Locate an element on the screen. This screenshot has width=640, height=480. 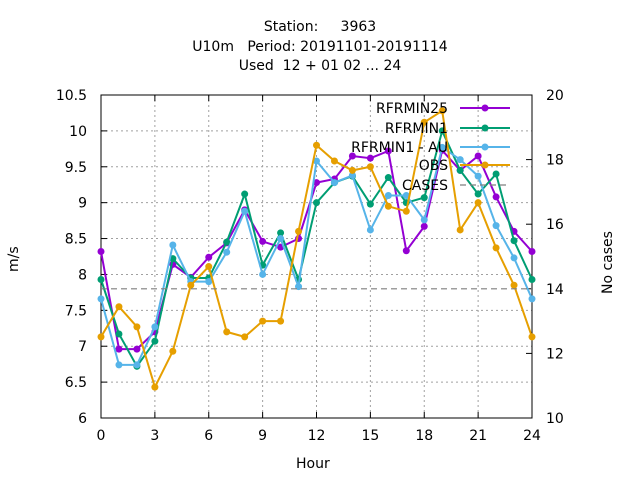
legend-label-rfrmin25: RFRMIN25 is located at coordinates (412, 109).